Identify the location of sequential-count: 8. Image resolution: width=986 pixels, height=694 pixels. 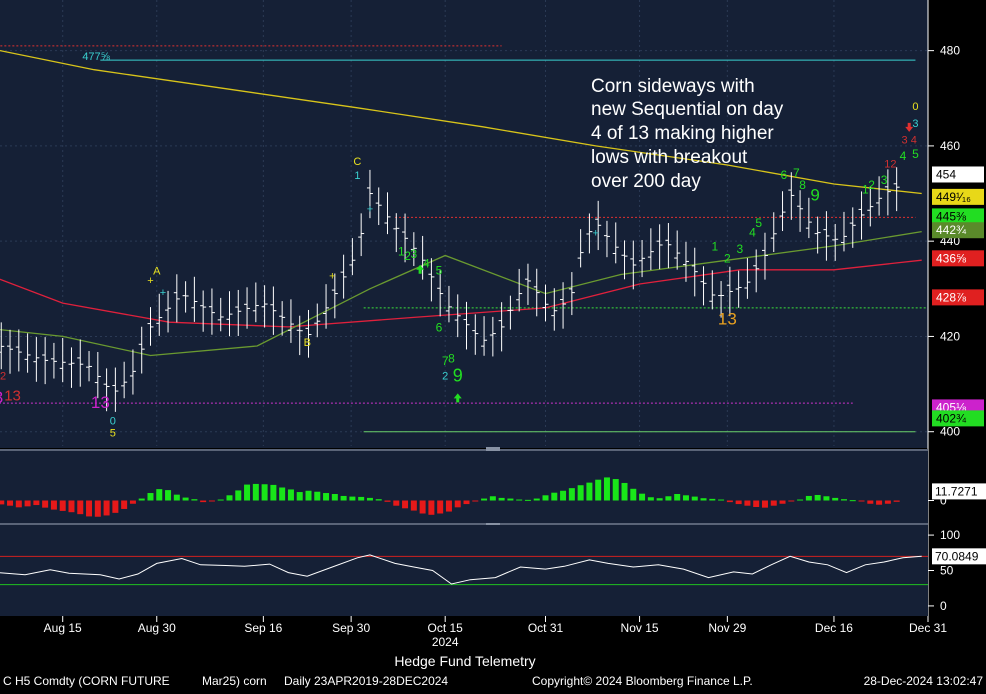
(451, 359).